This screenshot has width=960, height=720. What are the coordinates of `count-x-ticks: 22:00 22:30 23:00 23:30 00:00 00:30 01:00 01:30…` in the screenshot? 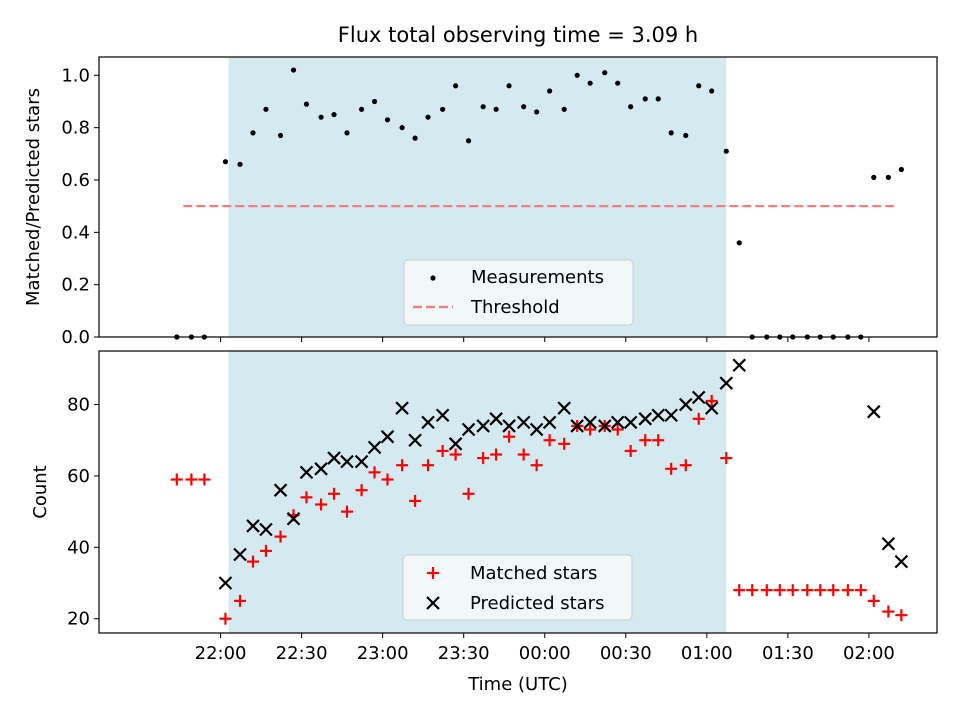 It's located at (545, 648).